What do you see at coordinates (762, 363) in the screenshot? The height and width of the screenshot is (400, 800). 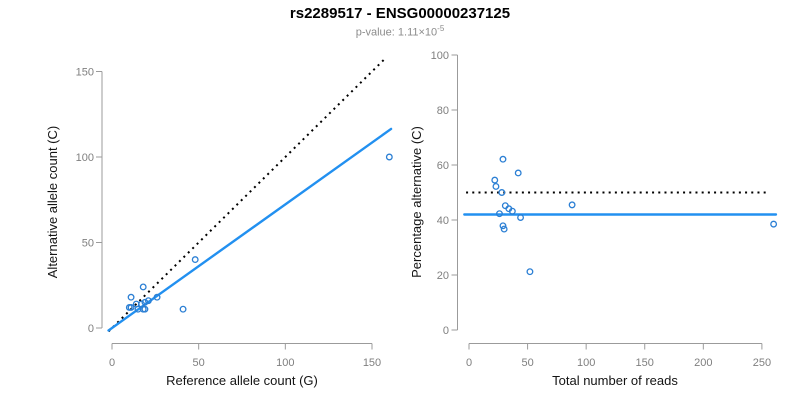 I see `x-tick-label: 250` at bounding box center [762, 363].